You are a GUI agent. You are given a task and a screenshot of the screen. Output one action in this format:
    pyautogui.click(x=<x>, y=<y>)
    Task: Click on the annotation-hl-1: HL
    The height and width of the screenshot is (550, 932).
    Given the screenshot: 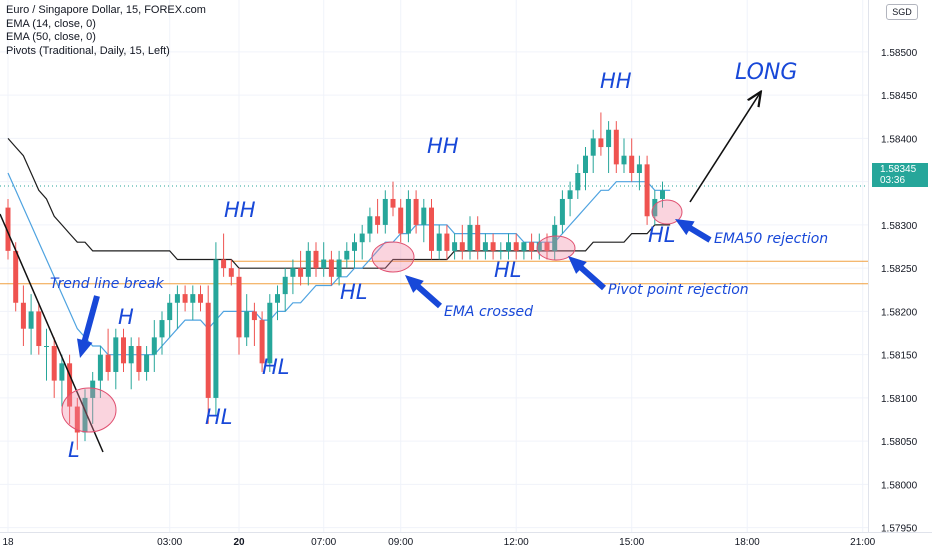 What is the action you would take?
    pyautogui.click(x=219, y=417)
    